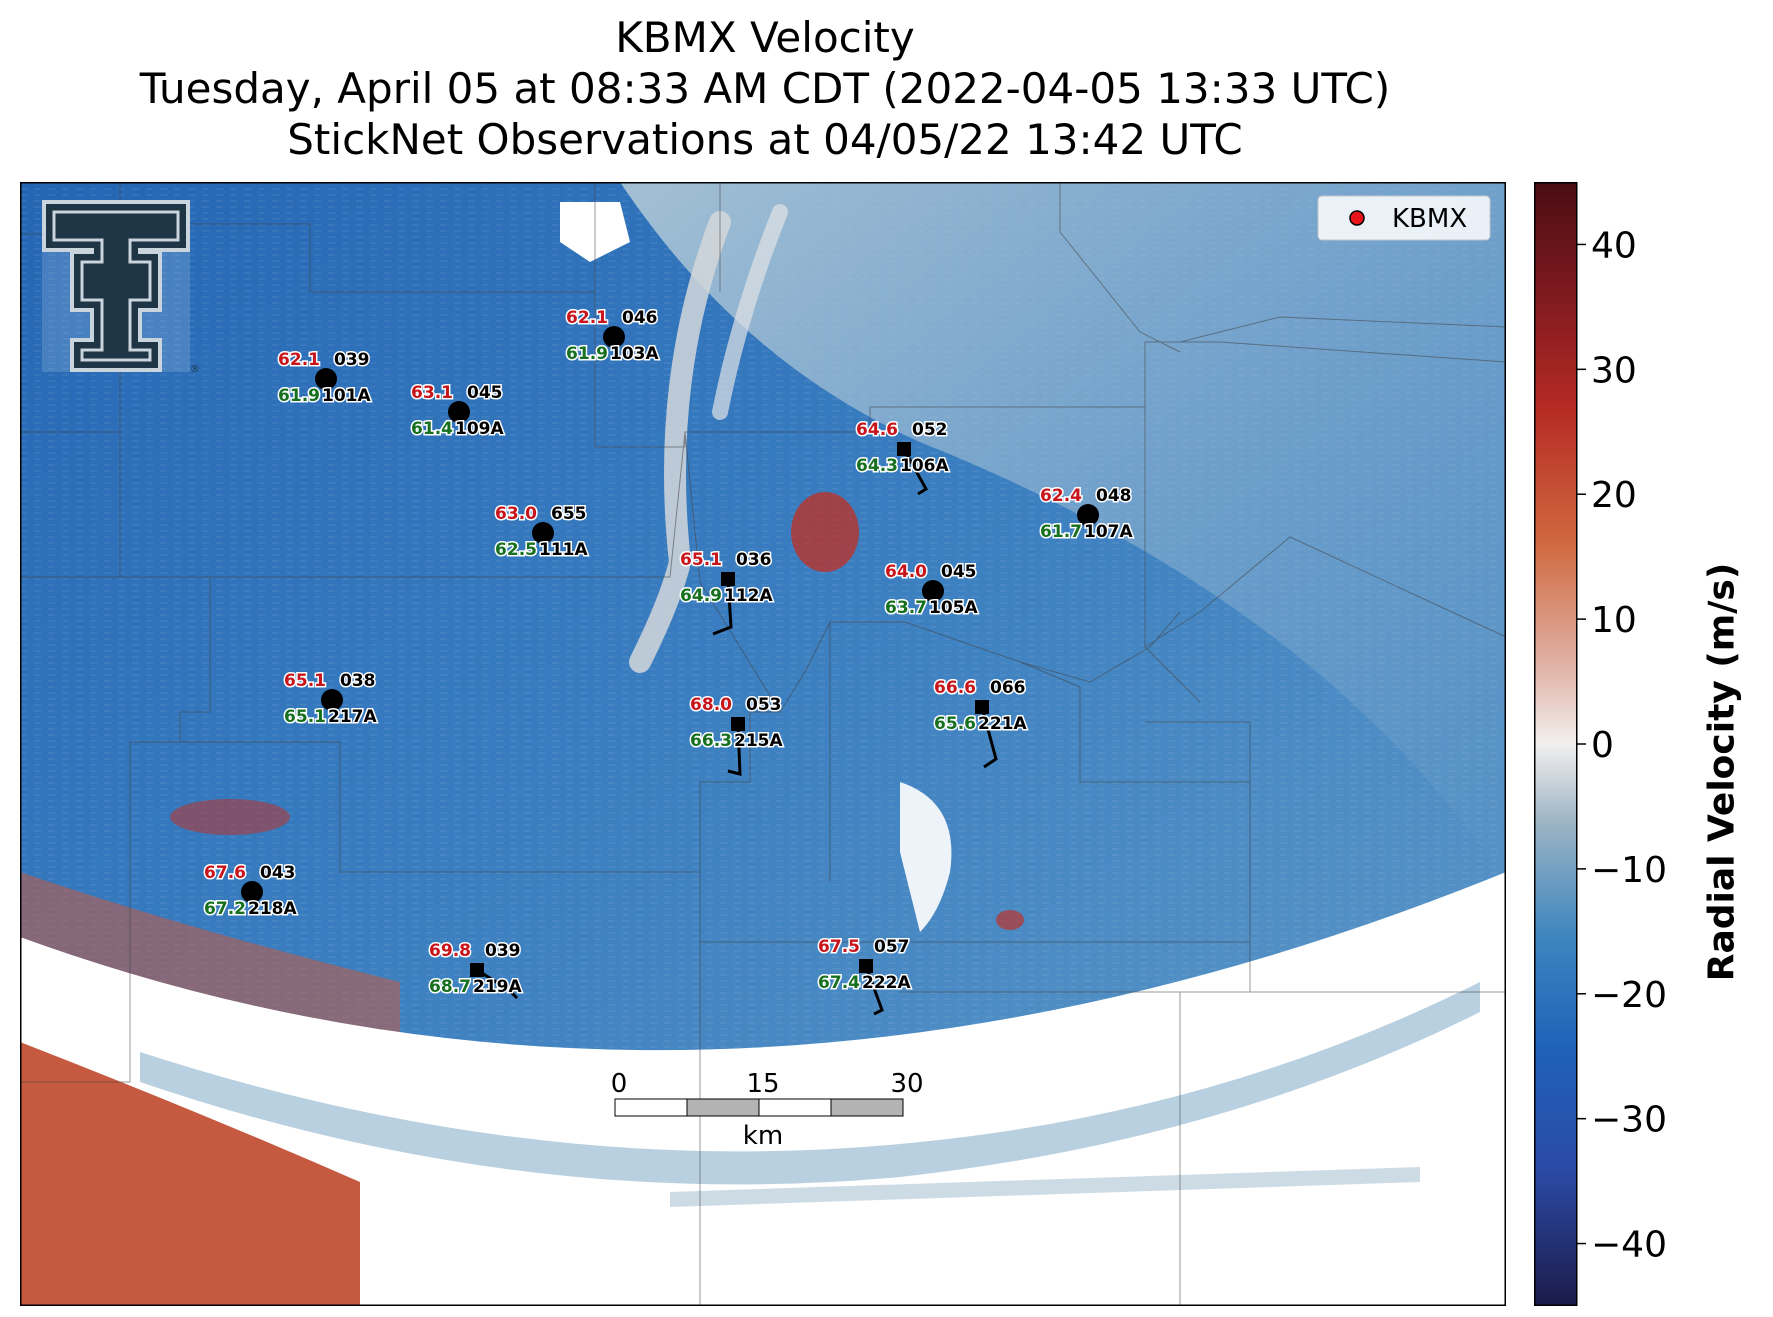  What do you see at coordinates (1622, 745) in the screenshot?
I see `colorbar-ticks: 40 30 20 10 0 −10 −20 −30 −40` at bounding box center [1622, 745].